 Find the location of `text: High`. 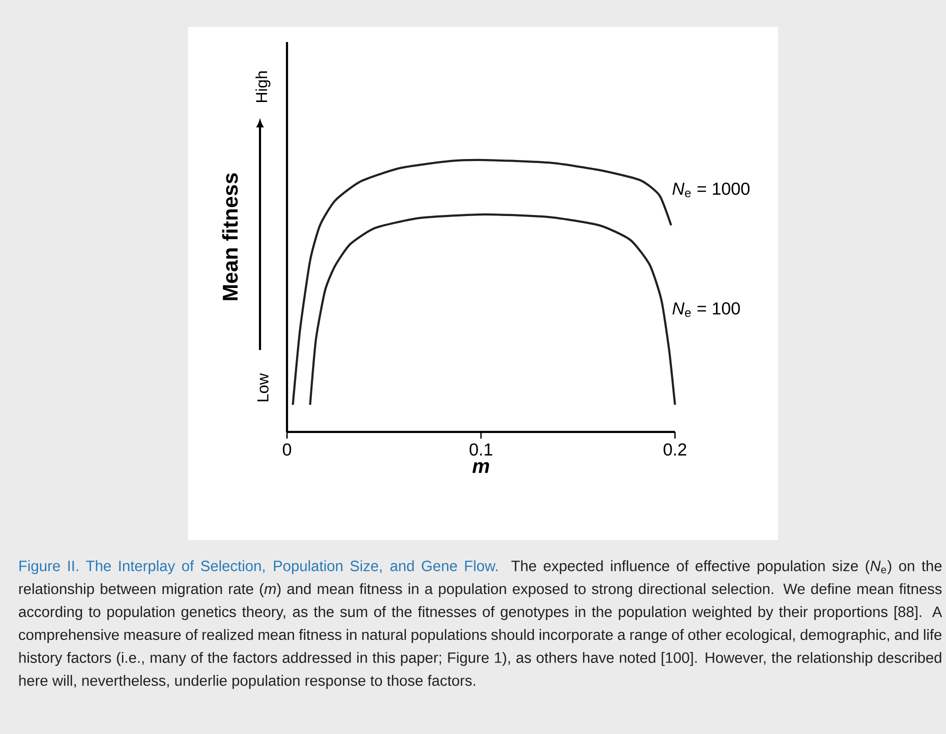

text: High is located at coordinates (263, 86).